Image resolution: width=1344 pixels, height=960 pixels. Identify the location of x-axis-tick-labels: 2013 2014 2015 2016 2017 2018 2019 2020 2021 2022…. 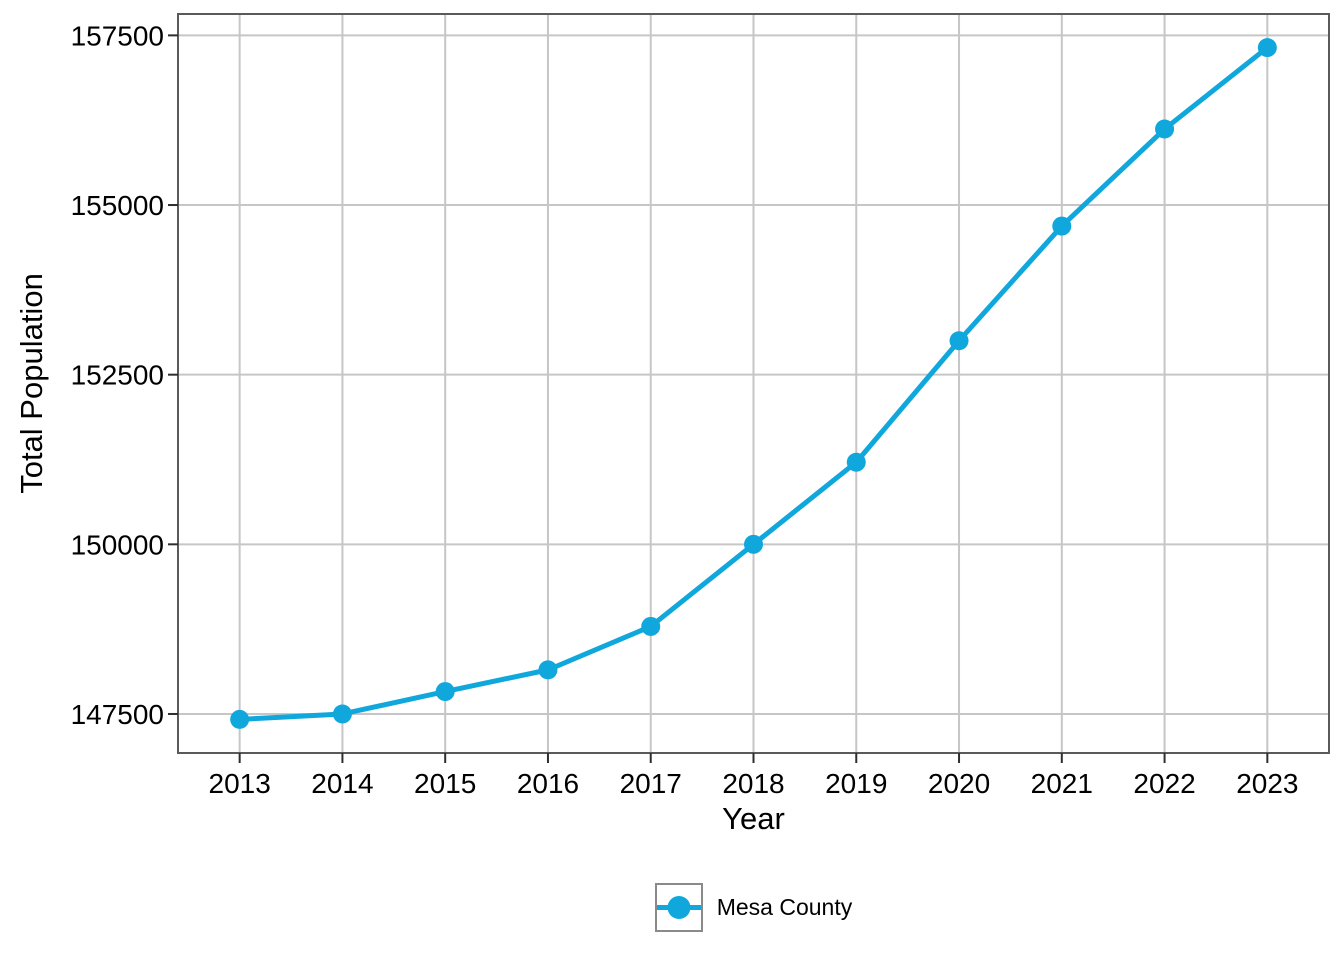
(754, 783).